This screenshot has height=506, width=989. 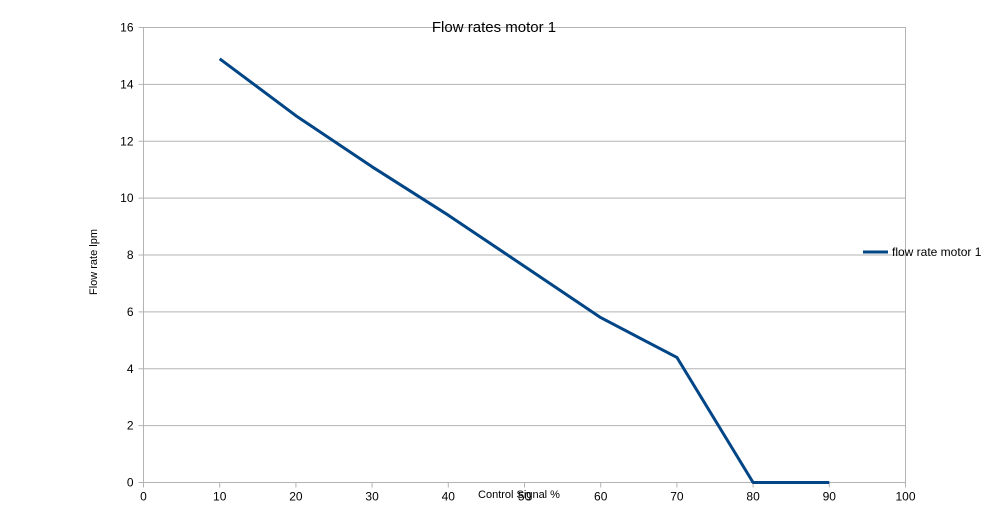 I want to click on x-tick-label: 10, so click(x=220, y=497).